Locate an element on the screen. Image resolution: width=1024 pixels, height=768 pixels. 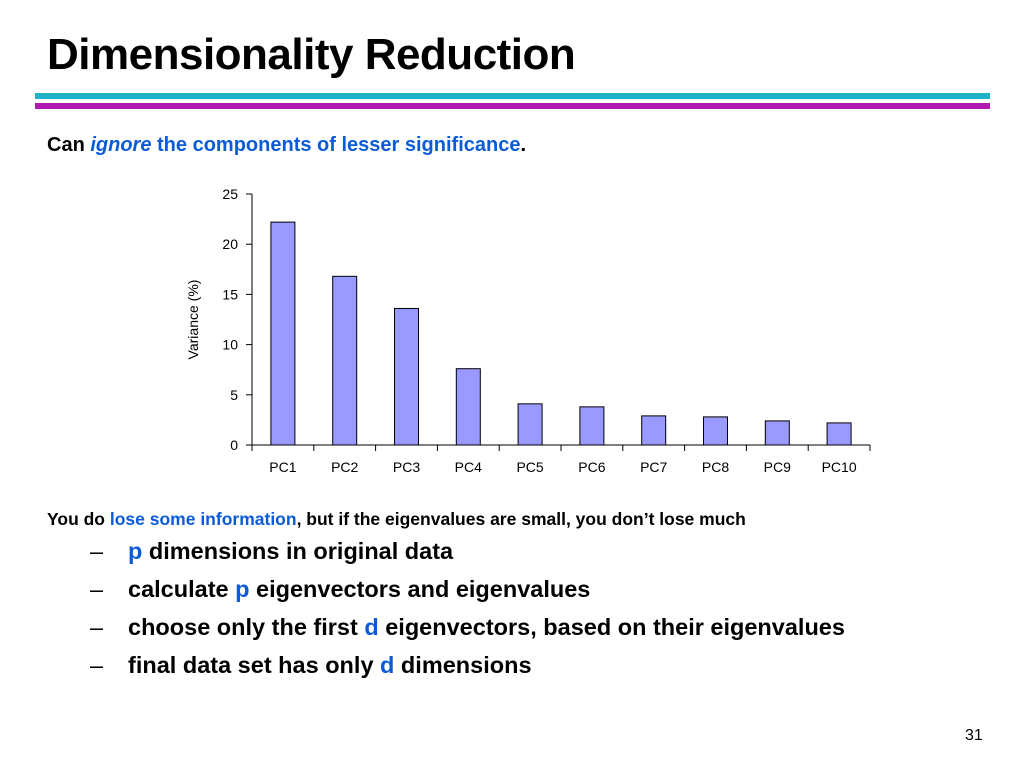
bar-pc2 is located at coordinates (345, 360).